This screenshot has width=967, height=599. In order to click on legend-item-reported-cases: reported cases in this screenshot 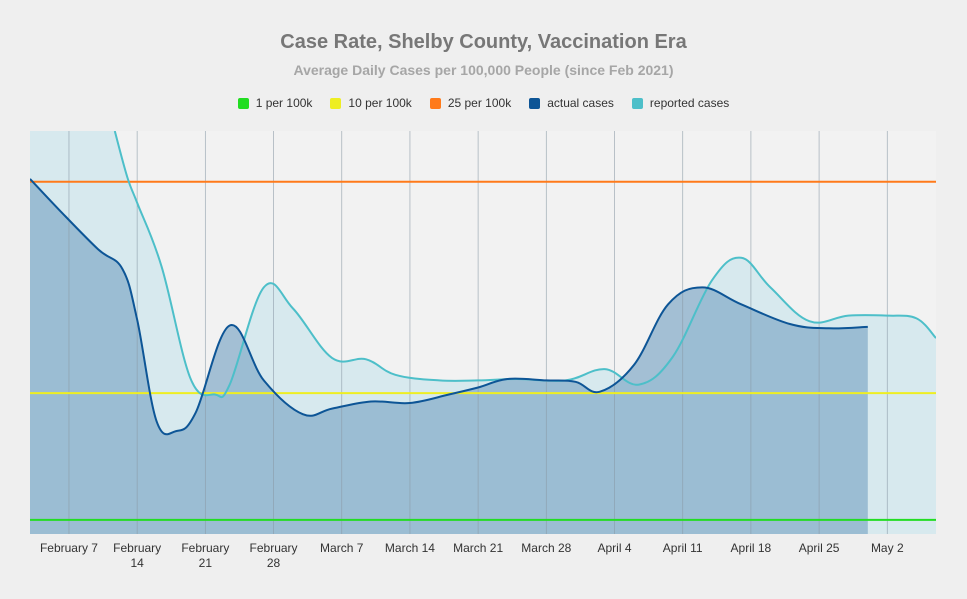, I will do `click(680, 103)`.